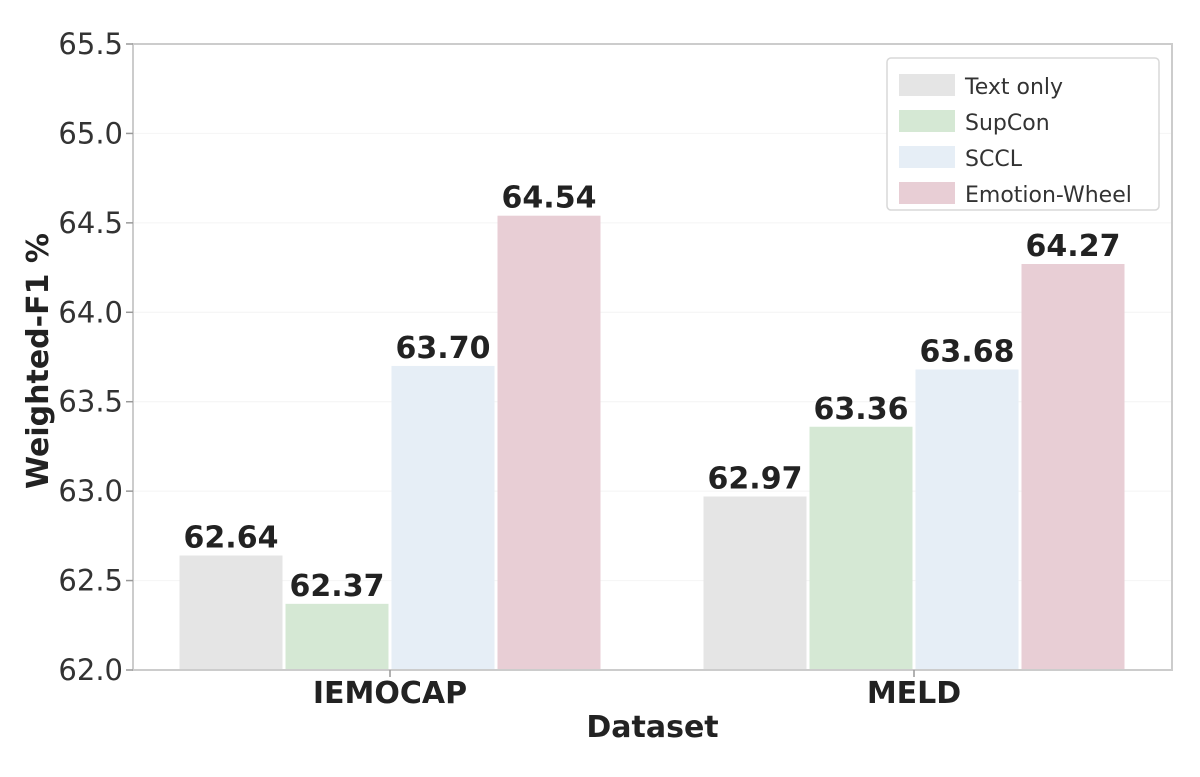 This screenshot has height=777, width=1200. I want to click on x-axis-title: Dataset, so click(652, 727).